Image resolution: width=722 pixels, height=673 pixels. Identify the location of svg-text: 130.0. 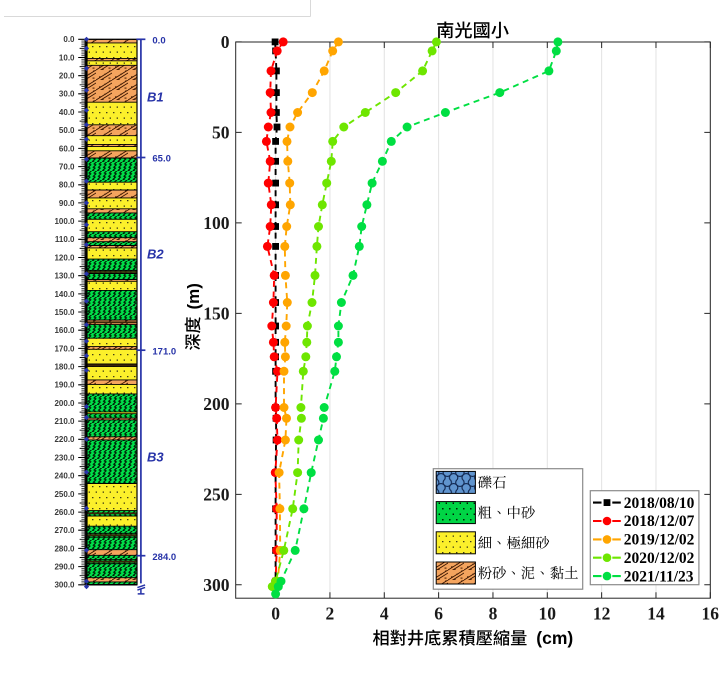
(64, 276).